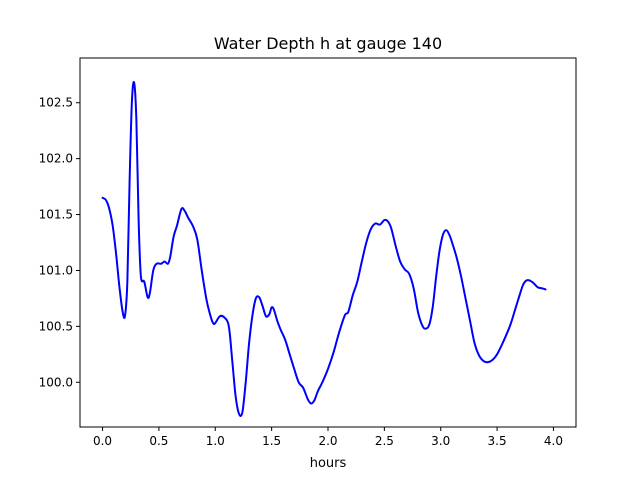  I want to click on x-tick-label: 2.0, so click(327, 441).